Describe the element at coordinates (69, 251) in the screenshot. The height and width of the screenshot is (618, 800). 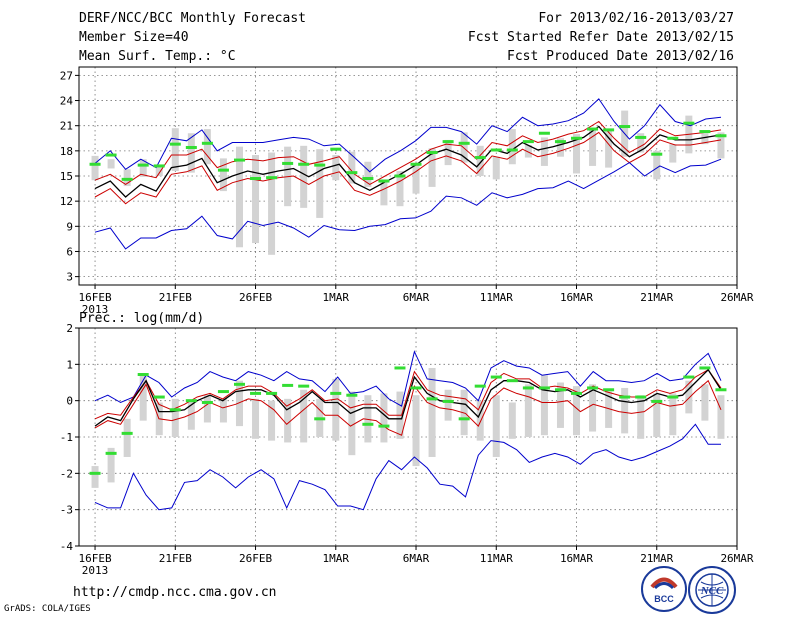
I see `y-tick-label: 6` at that location.